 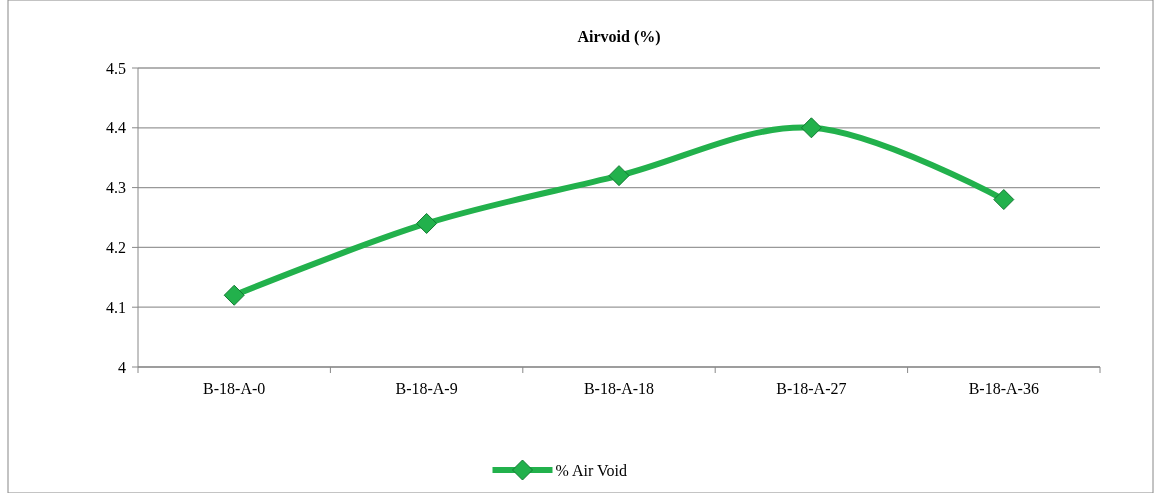 I want to click on x-tick-label: B-18-A-36, so click(x=1003, y=388).